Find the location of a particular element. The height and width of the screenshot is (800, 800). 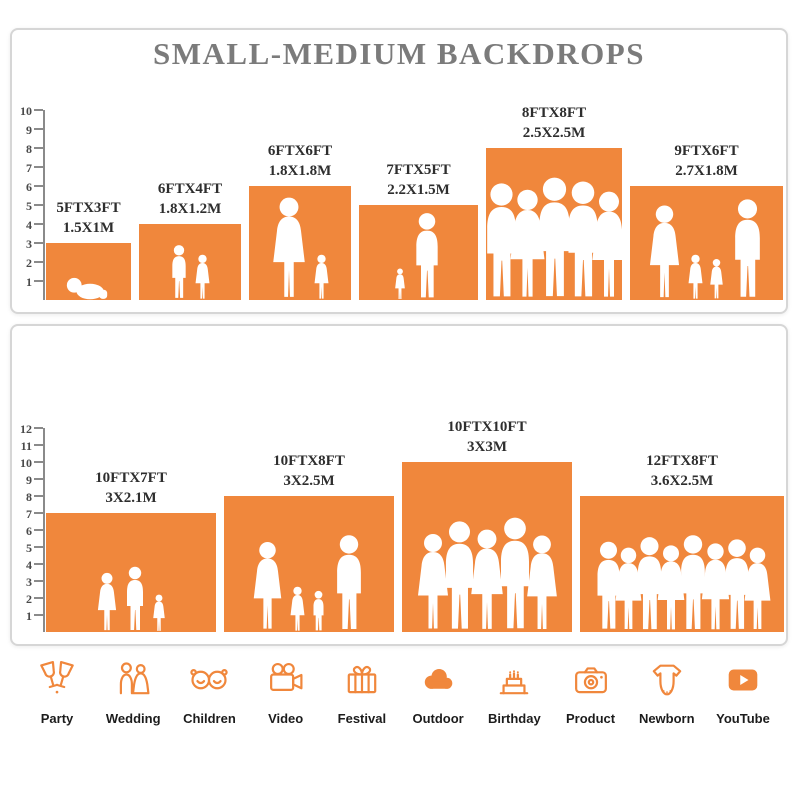

backdrop-item: 12FTX8FT 3.6X2.5M is located at coordinates (682, 542).